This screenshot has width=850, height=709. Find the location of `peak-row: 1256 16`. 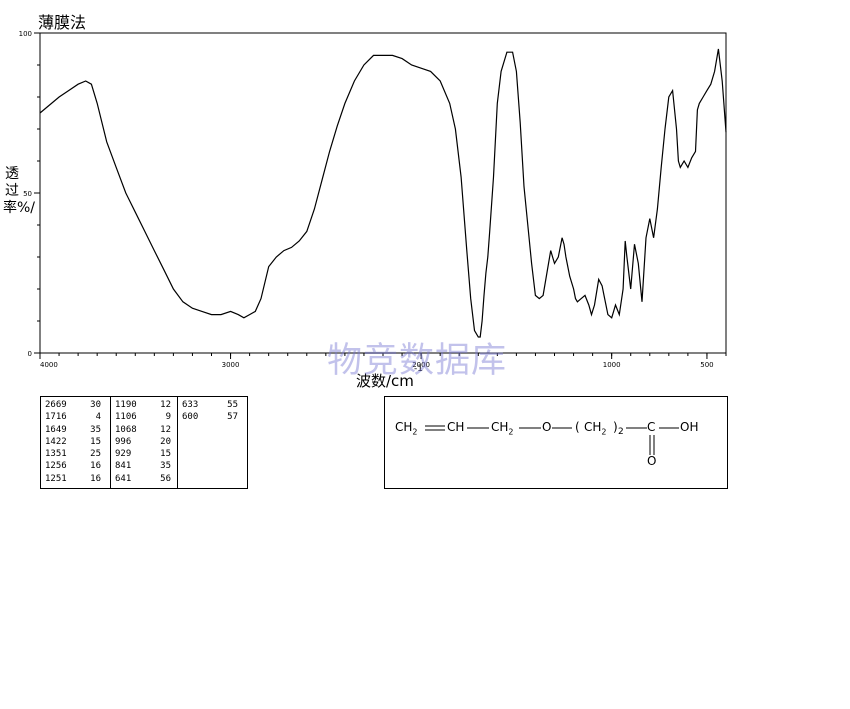

peak-row: 1256 16 is located at coordinates (77, 466).